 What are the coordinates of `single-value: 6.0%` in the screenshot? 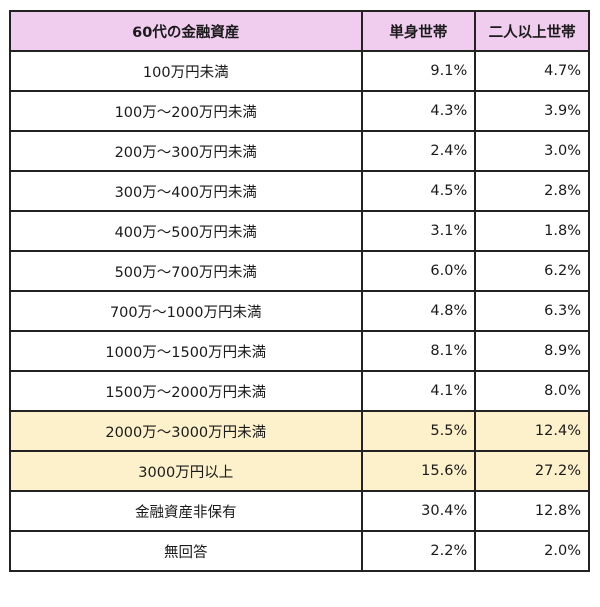 It's located at (418, 271).